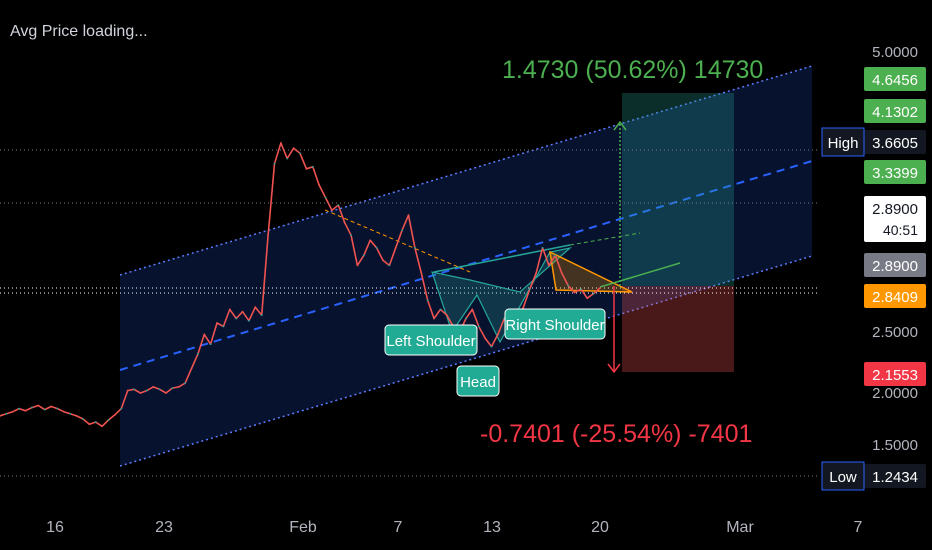 The width and height of the screenshot is (932, 550). I want to click on price-label-value: 1.2434, so click(895, 477).